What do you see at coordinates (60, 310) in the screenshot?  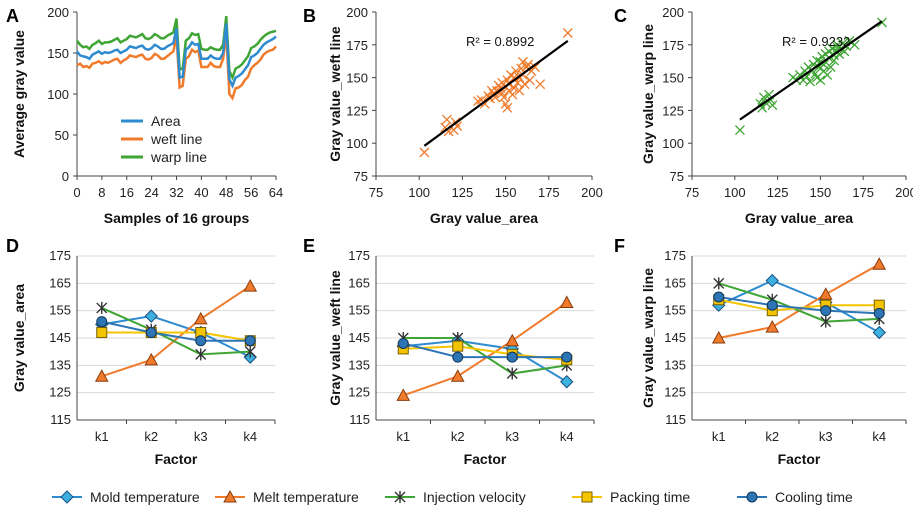 I see `panel-d-ytick: 155` at bounding box center [60, 310].